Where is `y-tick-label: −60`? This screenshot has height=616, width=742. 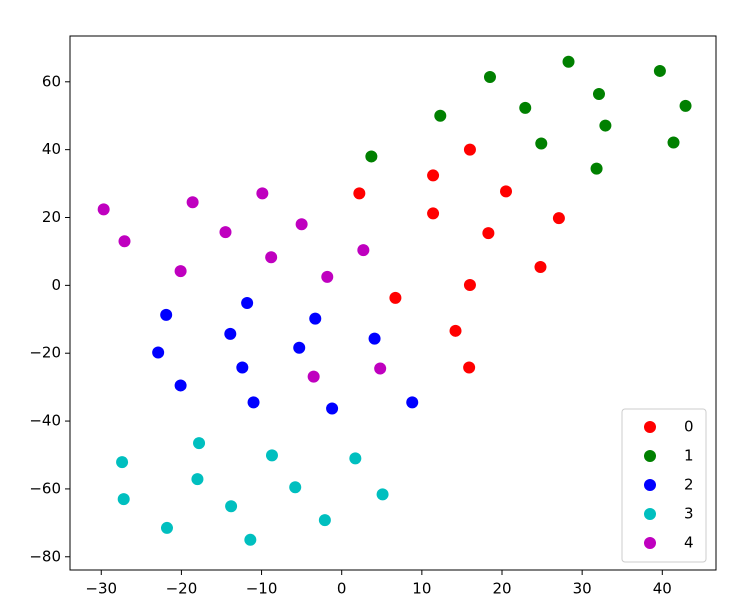
y-tick-label: −60 is located at coordinates (45, 488).